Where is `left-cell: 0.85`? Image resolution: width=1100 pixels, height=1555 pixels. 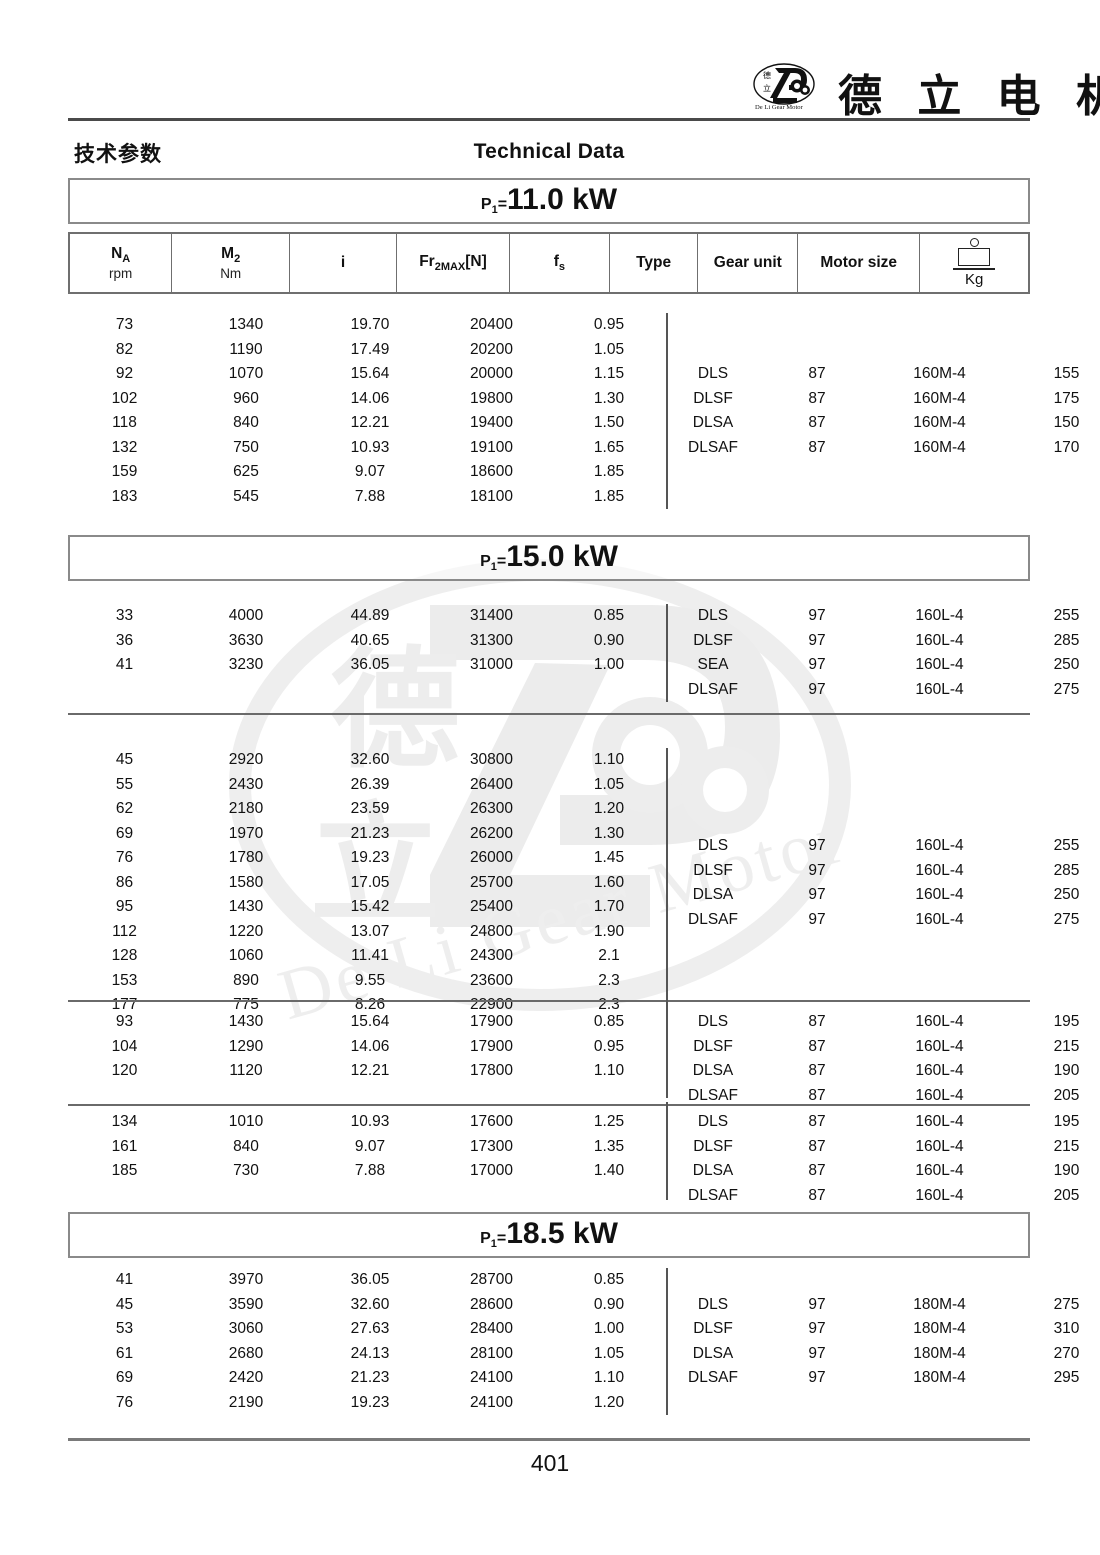
left-cell: 0.85 is located at coordinates (609, 616).